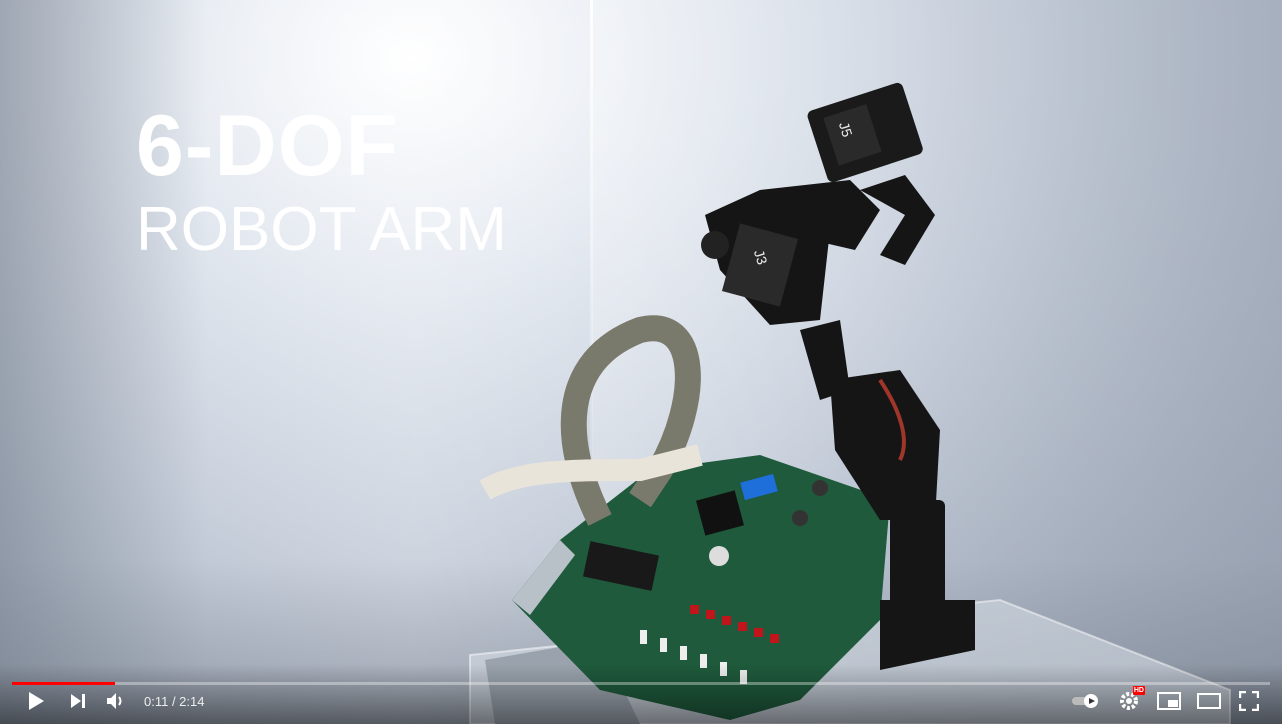 The width and height of the screenshot is (1282, 724). I want to click on hd-badge: HD, so click(1138, 690).